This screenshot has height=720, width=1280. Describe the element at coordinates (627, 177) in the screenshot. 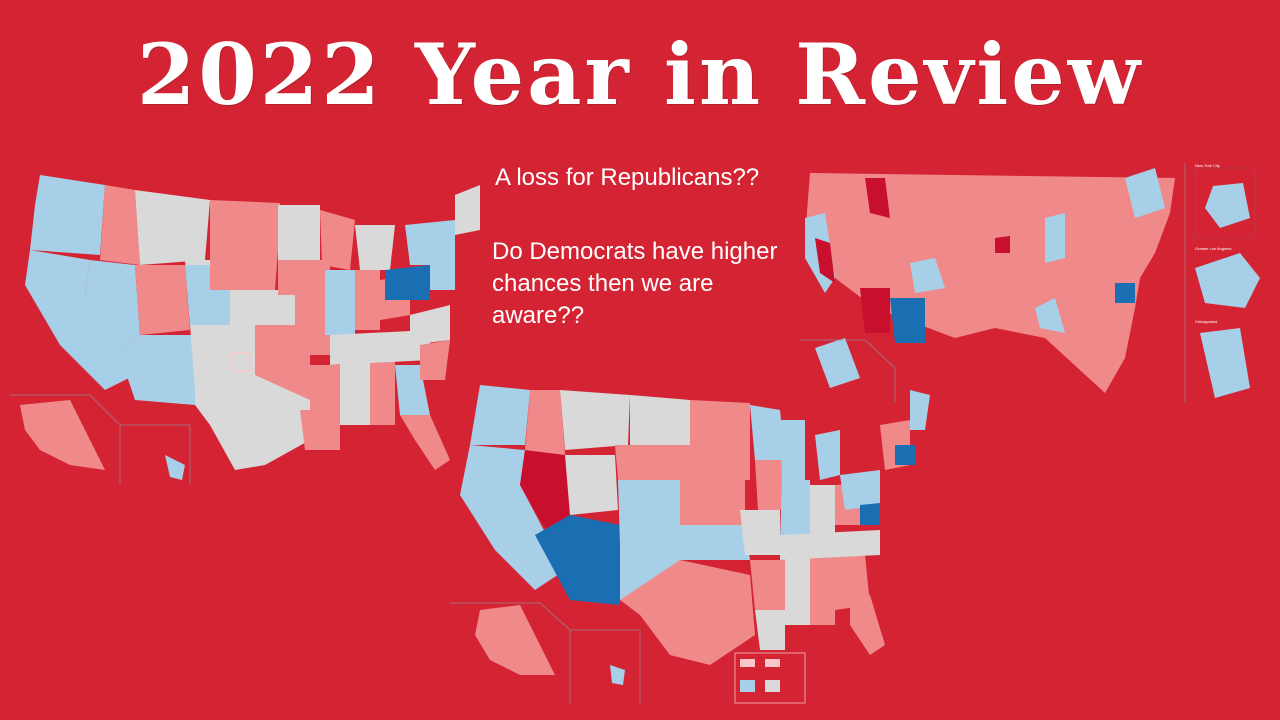

I see `caption-question-1: A loss for Republicans??` at that location.